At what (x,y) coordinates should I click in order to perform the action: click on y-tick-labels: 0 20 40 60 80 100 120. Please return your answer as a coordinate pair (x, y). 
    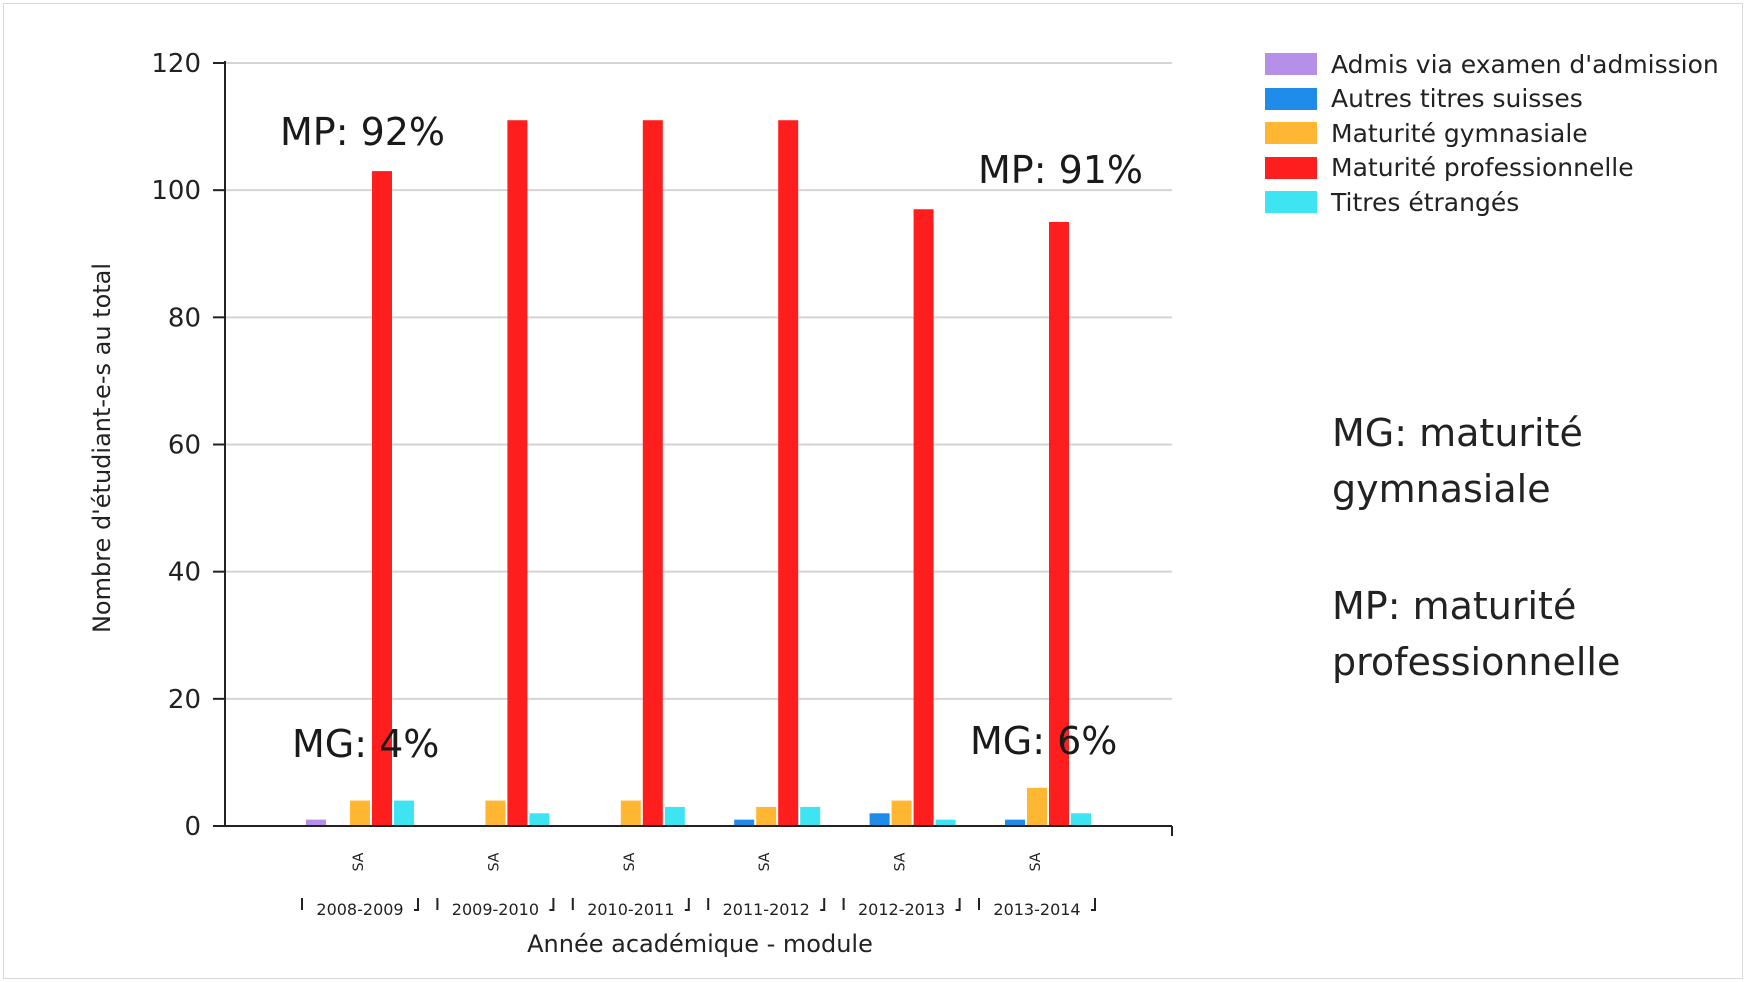
    Looking at the image, I should click on (176, 445).